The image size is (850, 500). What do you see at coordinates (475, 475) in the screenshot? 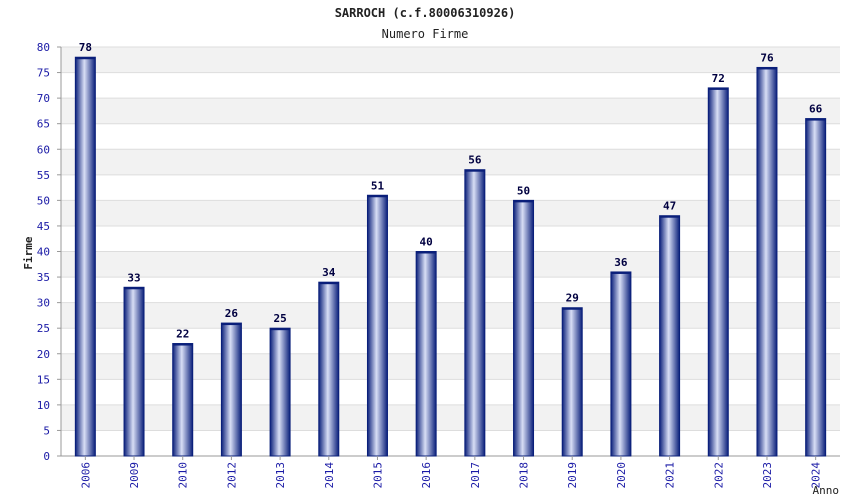
I see `x-tick-label: 2017` at bounding box center [475, 475].